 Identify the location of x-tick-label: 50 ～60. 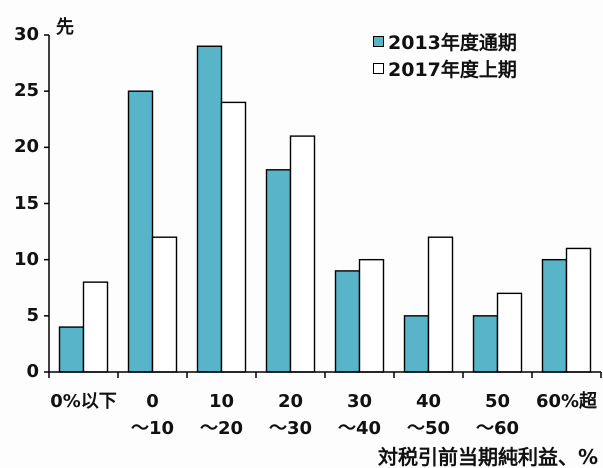
(497, 415).